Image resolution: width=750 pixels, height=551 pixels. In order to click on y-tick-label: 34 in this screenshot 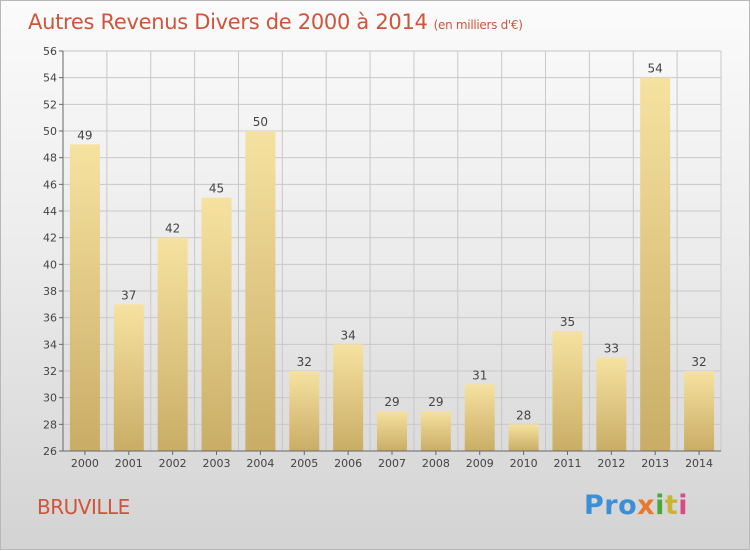, I will do `click(50, 344)`.